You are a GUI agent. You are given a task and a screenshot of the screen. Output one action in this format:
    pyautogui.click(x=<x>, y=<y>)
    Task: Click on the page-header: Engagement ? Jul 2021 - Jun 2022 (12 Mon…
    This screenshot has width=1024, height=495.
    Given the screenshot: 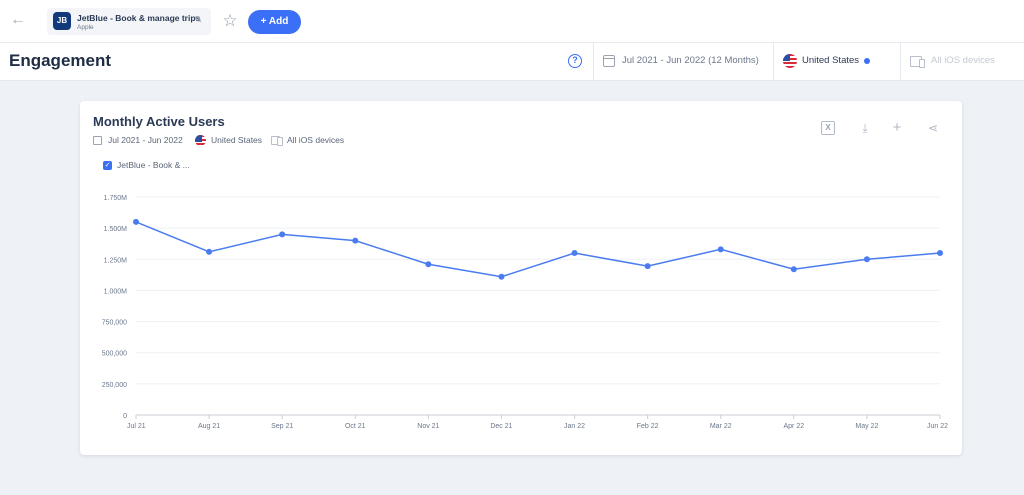 What is the action you would take?
    pyautogui.click(x=512, y=74)
    